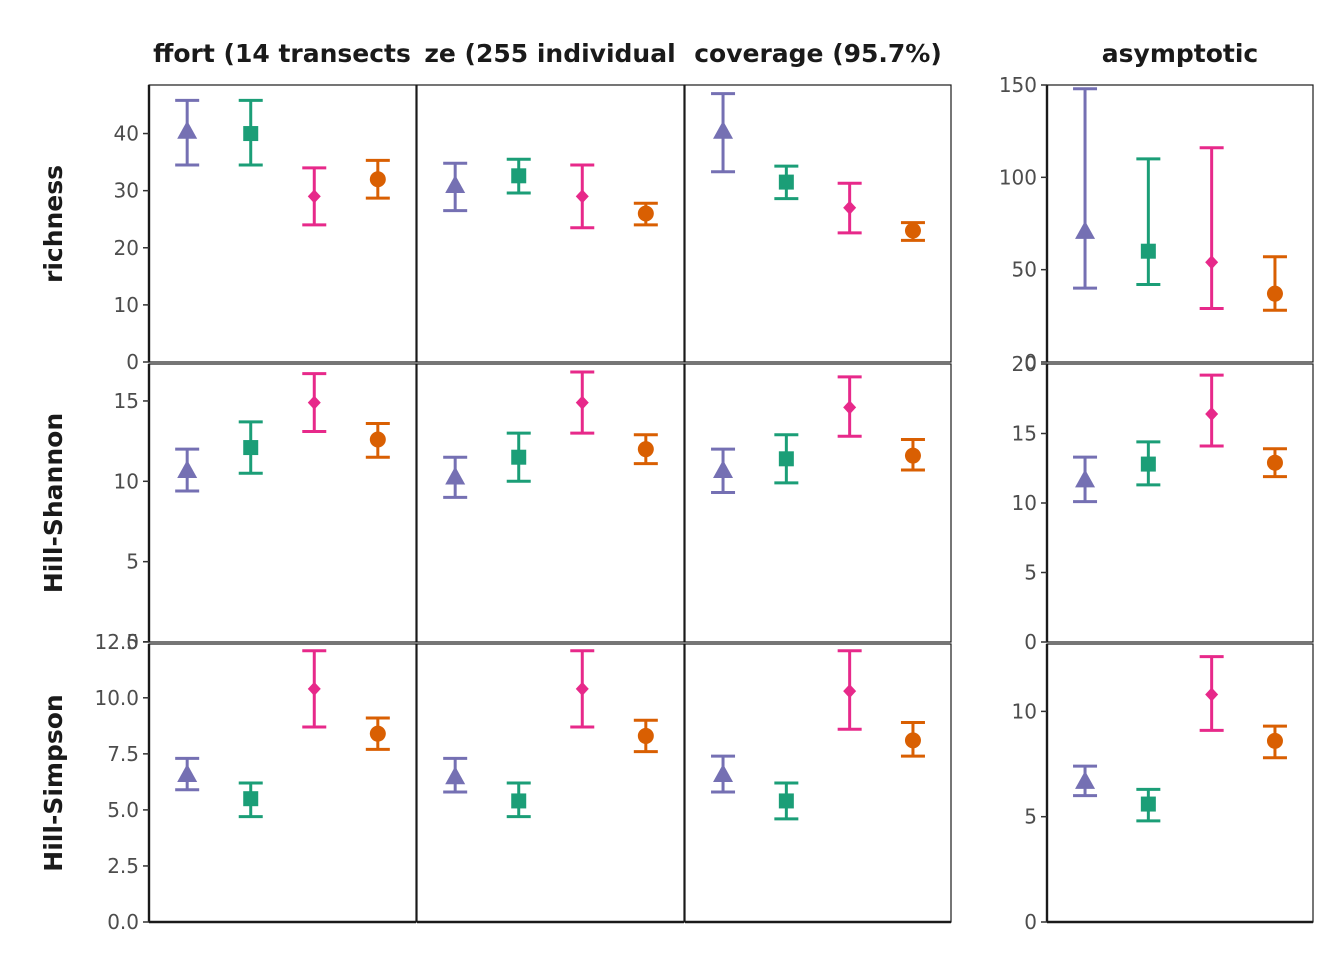 The image size is (1344, 960). I want to click on y-tick-label-richness-shared-3: 30, so click(126, 191).